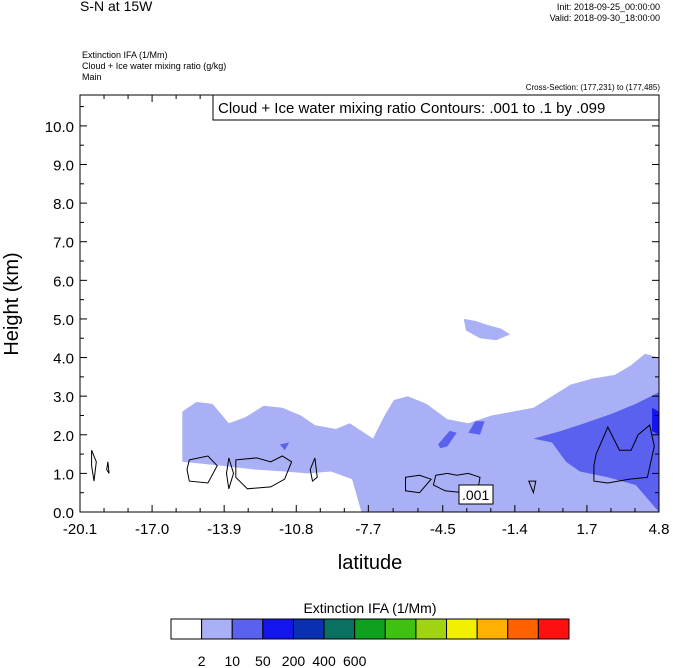  Describe the element at coordinates (12, 303) in the screenshot. I see `y-axis-label: Height (km)` at that location.